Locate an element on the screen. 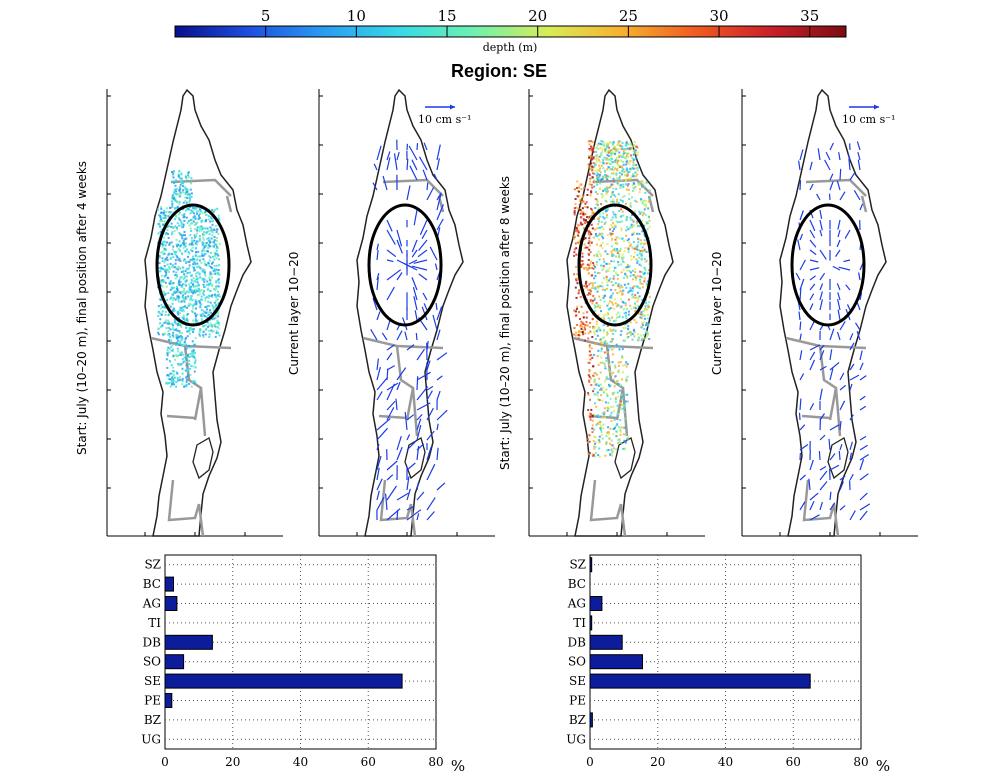 This screenshot has height=780, width=999. colorbar-gradient is located at coordinates (510, 31).